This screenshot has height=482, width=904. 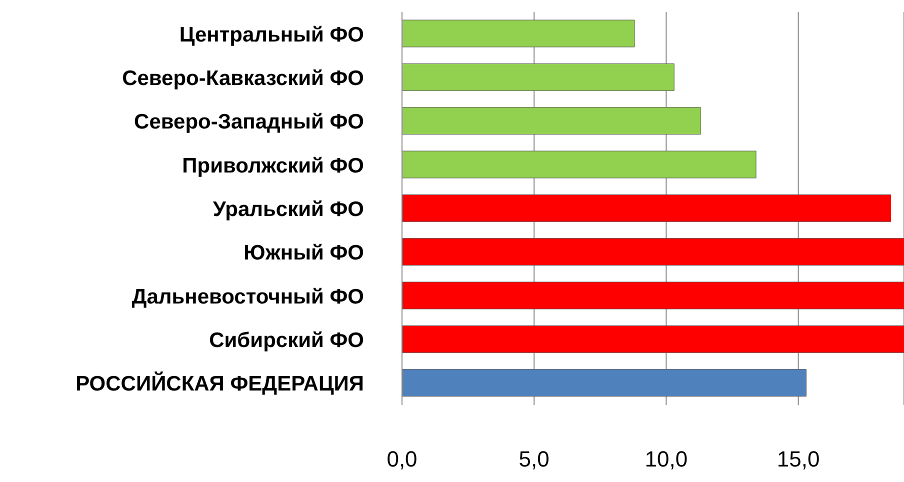 I want to click on x-tick-label: 10,0, so click(x=666, y=459).